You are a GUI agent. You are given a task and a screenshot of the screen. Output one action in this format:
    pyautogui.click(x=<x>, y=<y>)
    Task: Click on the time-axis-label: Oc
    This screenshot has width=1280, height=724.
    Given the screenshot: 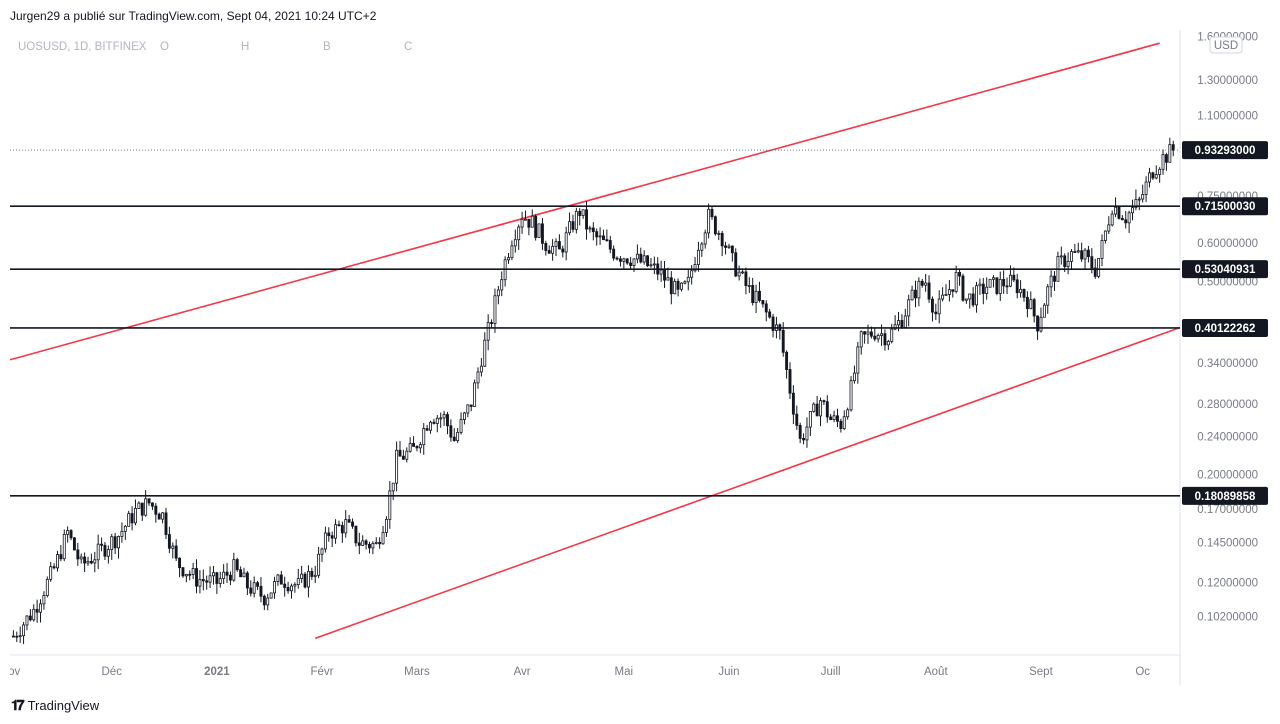 What is the action you would take?
    pyautogui.click(x=1142, y=672)
    